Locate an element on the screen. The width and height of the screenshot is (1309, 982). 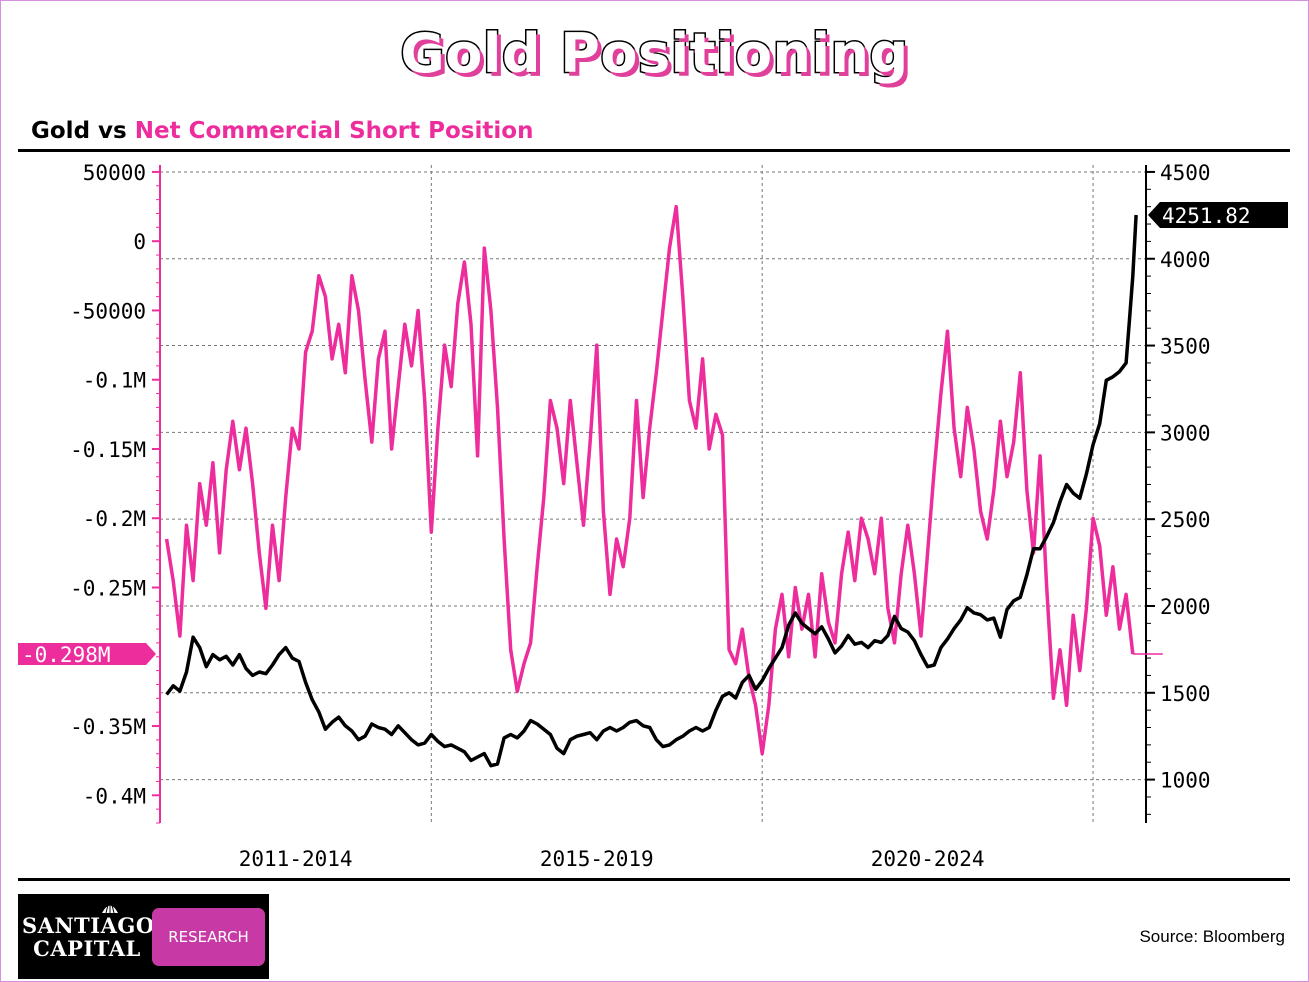
left-tick-label: -0.2M is located at coordinates (114, 519).